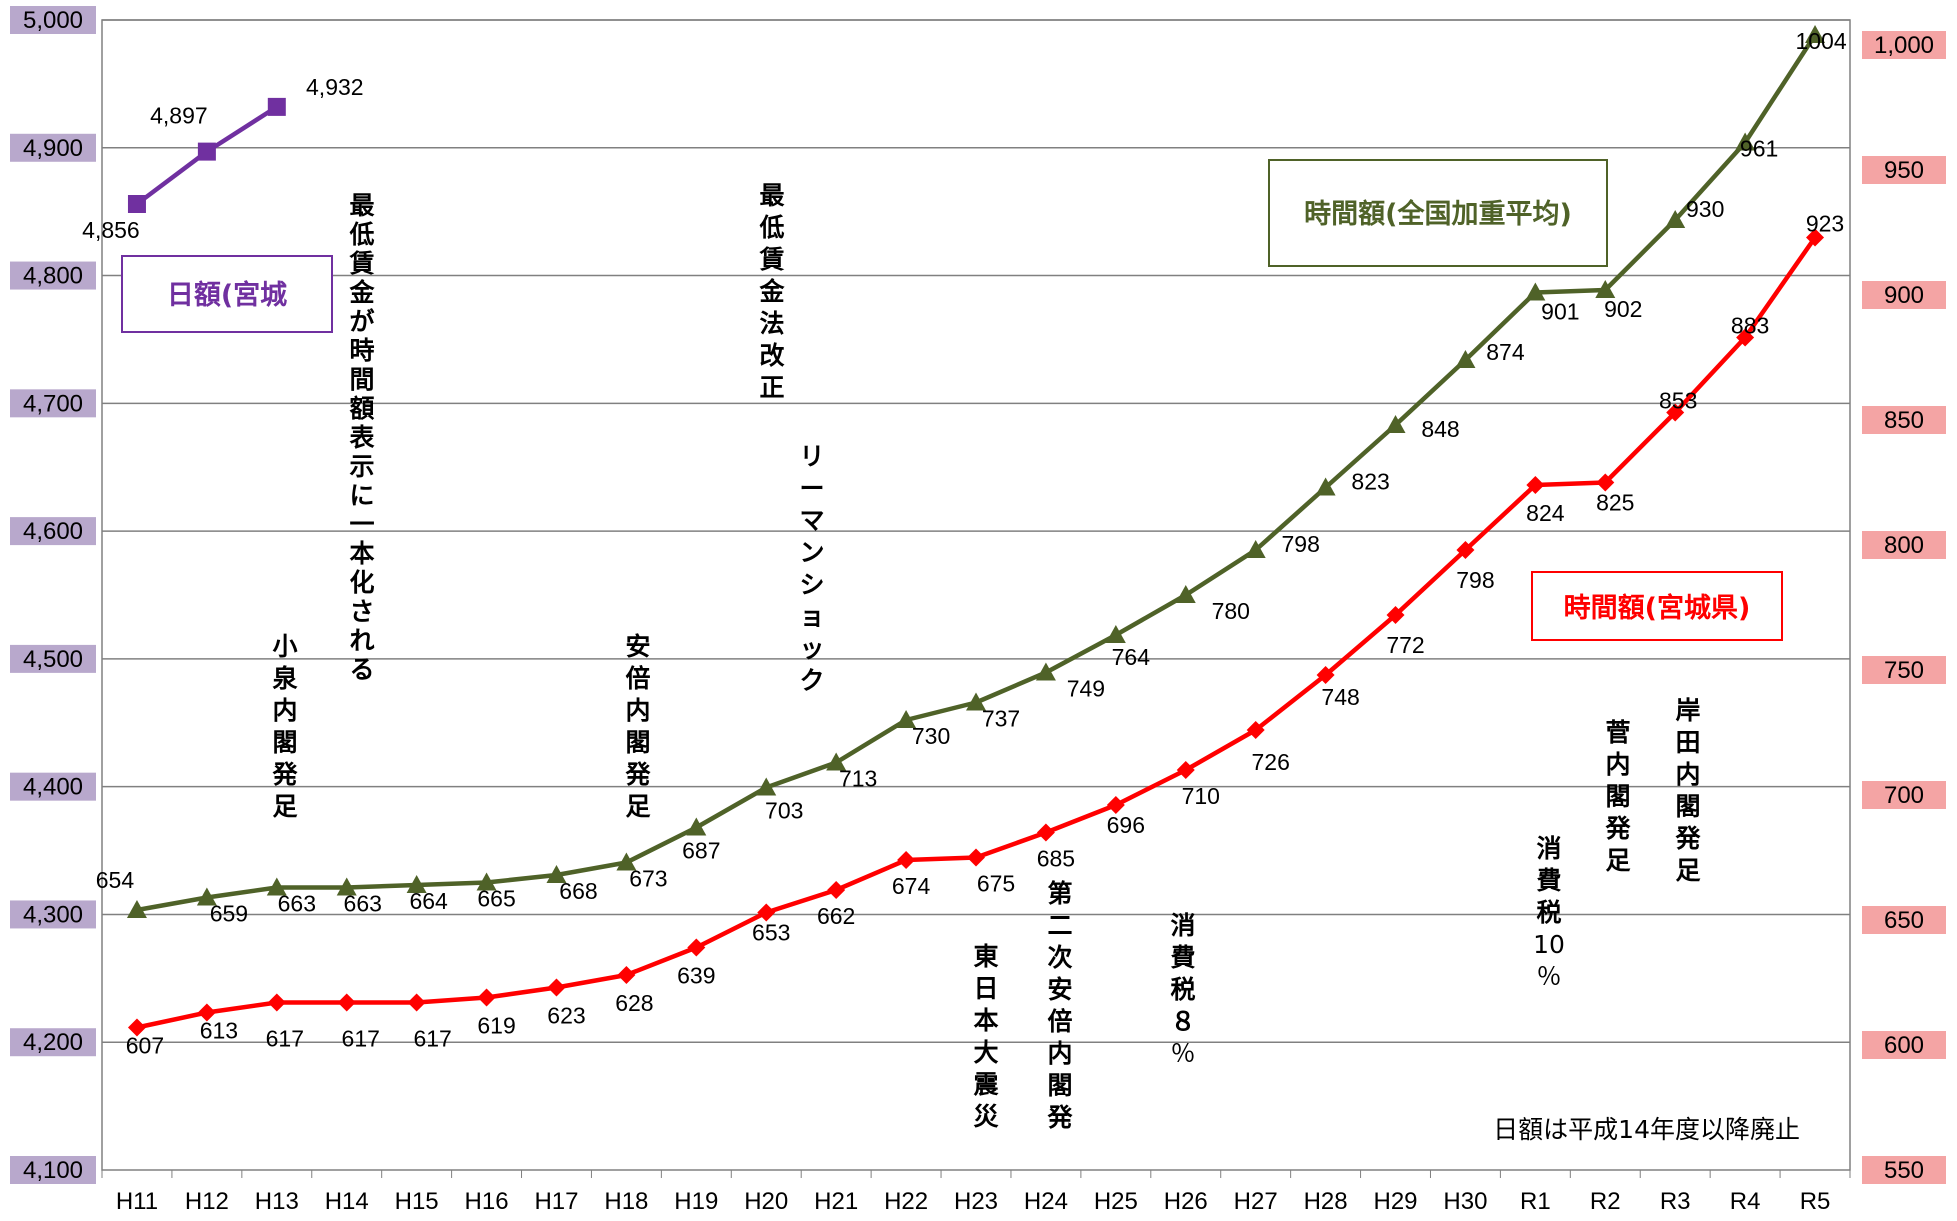  I want to click on data-label: 853, so click(1678, 401).